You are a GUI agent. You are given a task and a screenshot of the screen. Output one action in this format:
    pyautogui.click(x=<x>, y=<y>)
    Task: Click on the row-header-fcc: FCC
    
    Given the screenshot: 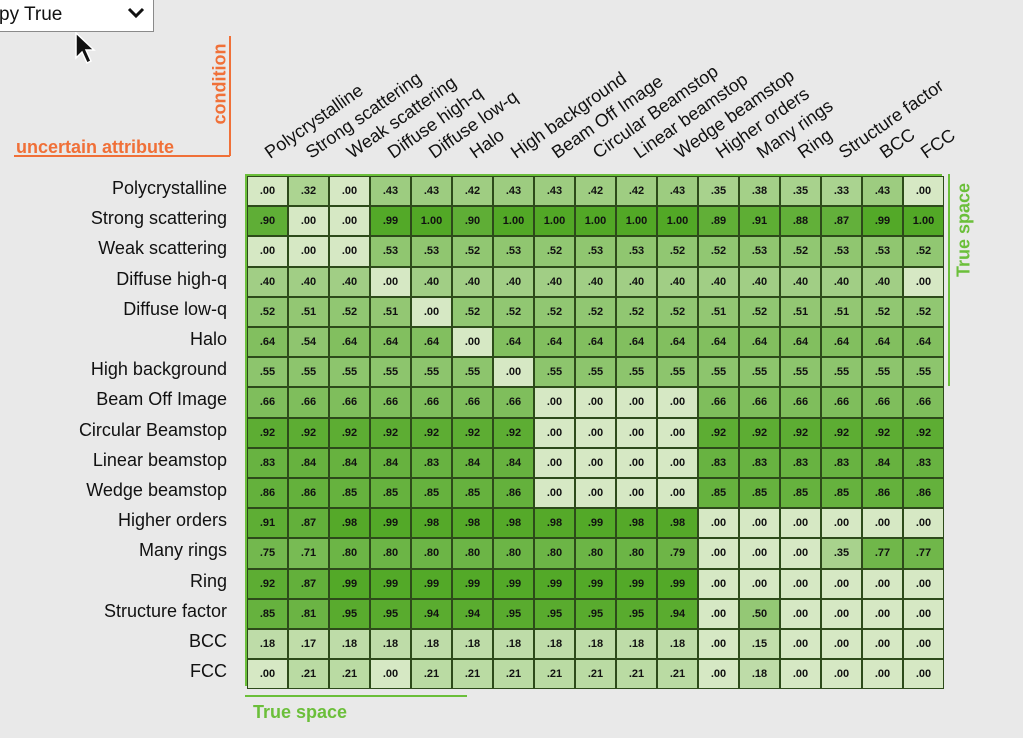 What is the action you would take?
    pyautogui.click(x=208, y=671)
    